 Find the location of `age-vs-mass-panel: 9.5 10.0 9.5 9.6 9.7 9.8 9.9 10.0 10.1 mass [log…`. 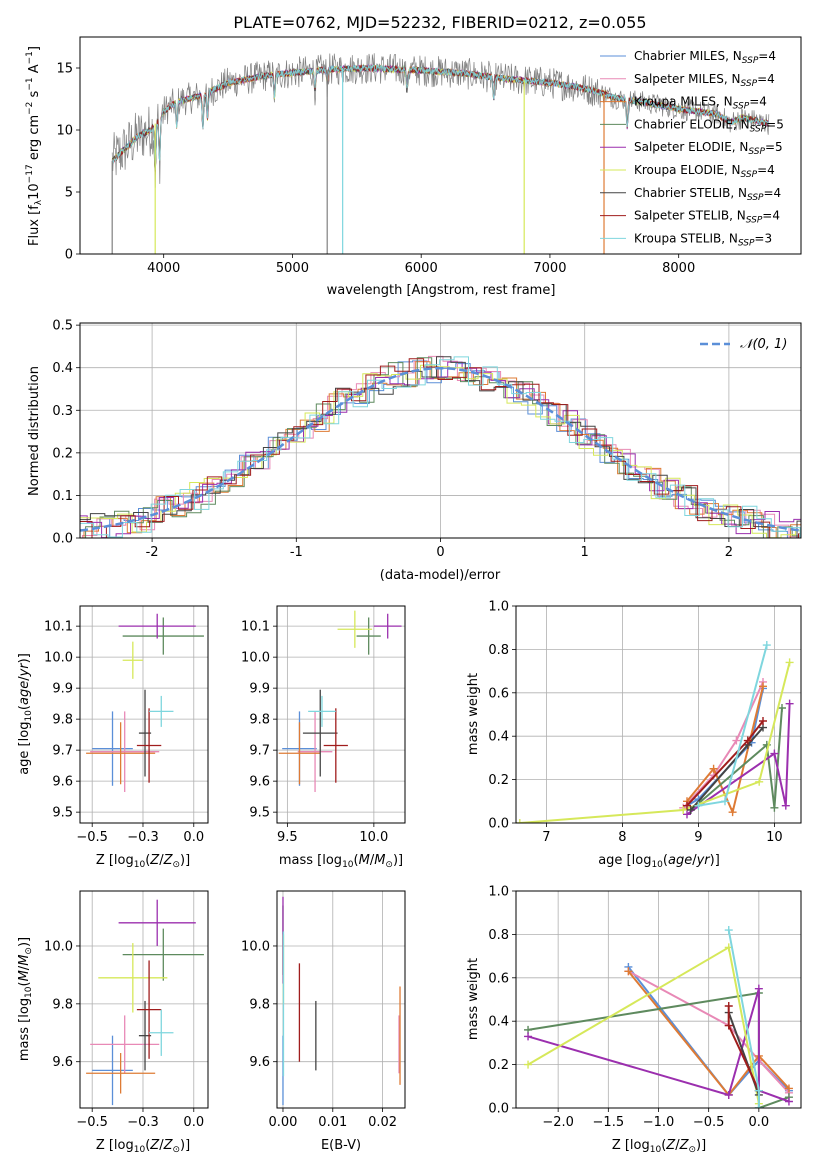

age-vs-mass-panel: 9.5 10.0 9.5 9.6 9.7 9.8 9.9 10.0 10.1 mass [log… is located at coordinates (323, 737).